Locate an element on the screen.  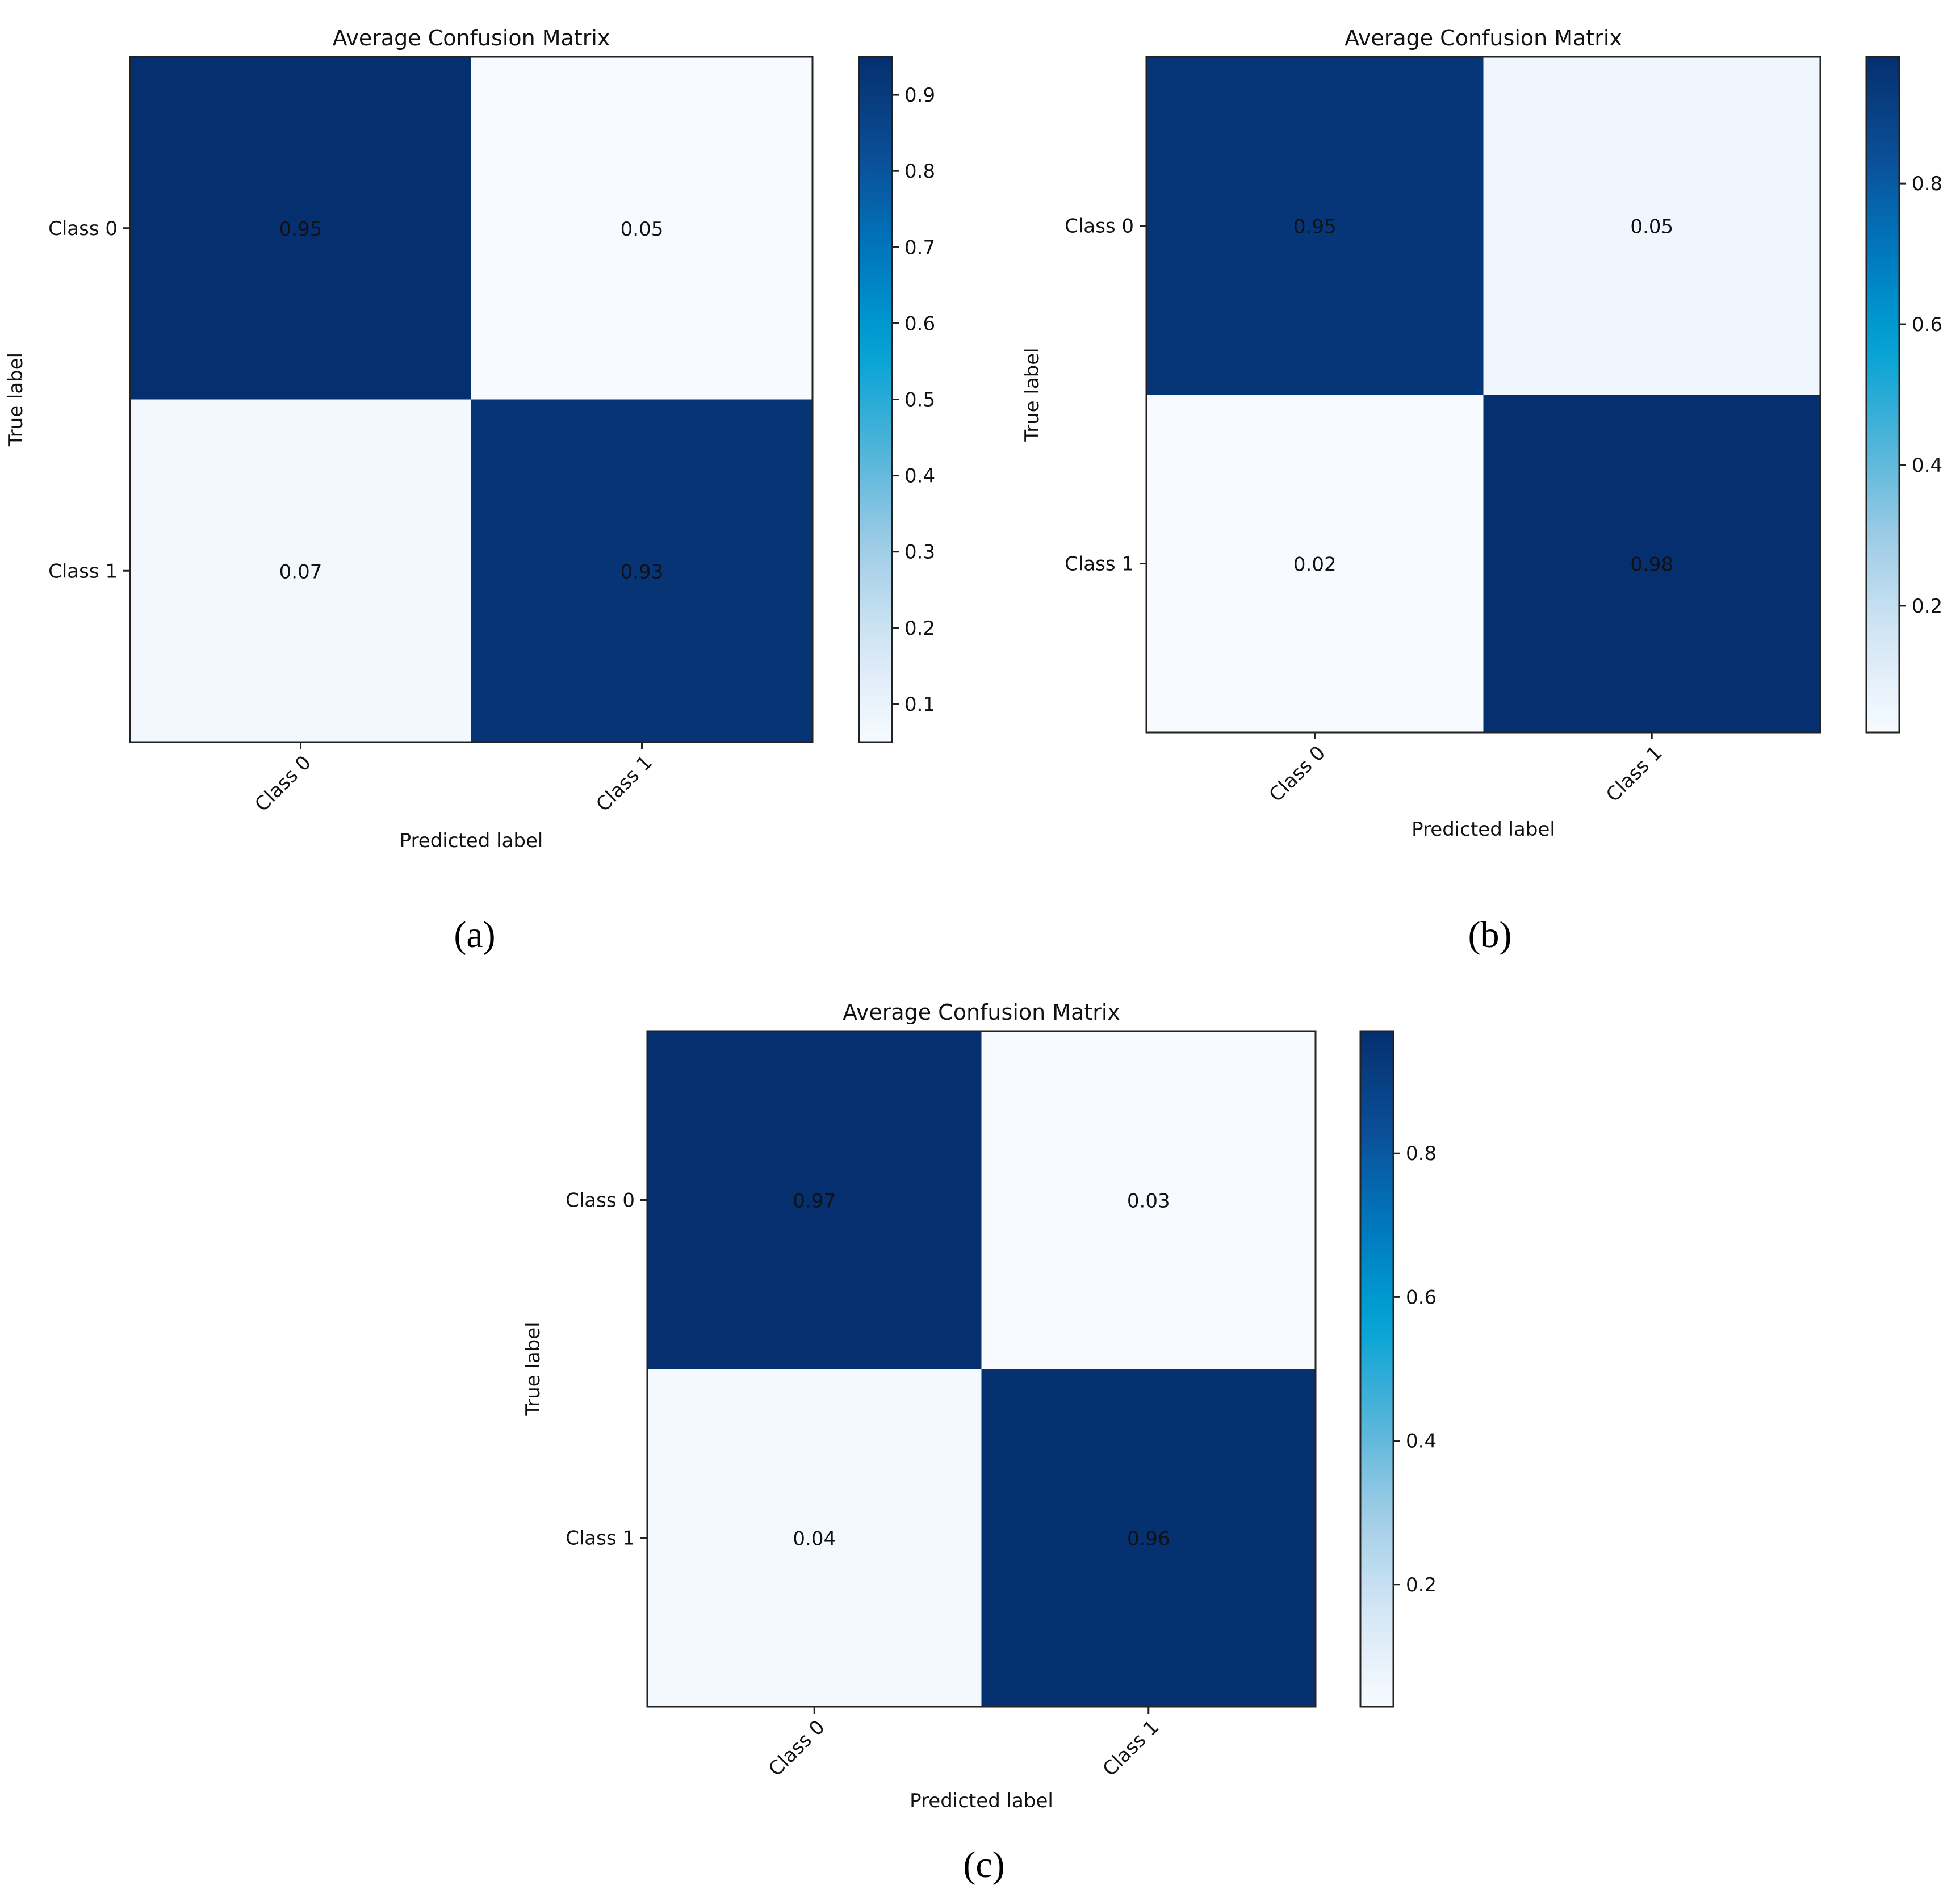
cell-value-label: 0.96 is located at coordinates (1148, 1539).